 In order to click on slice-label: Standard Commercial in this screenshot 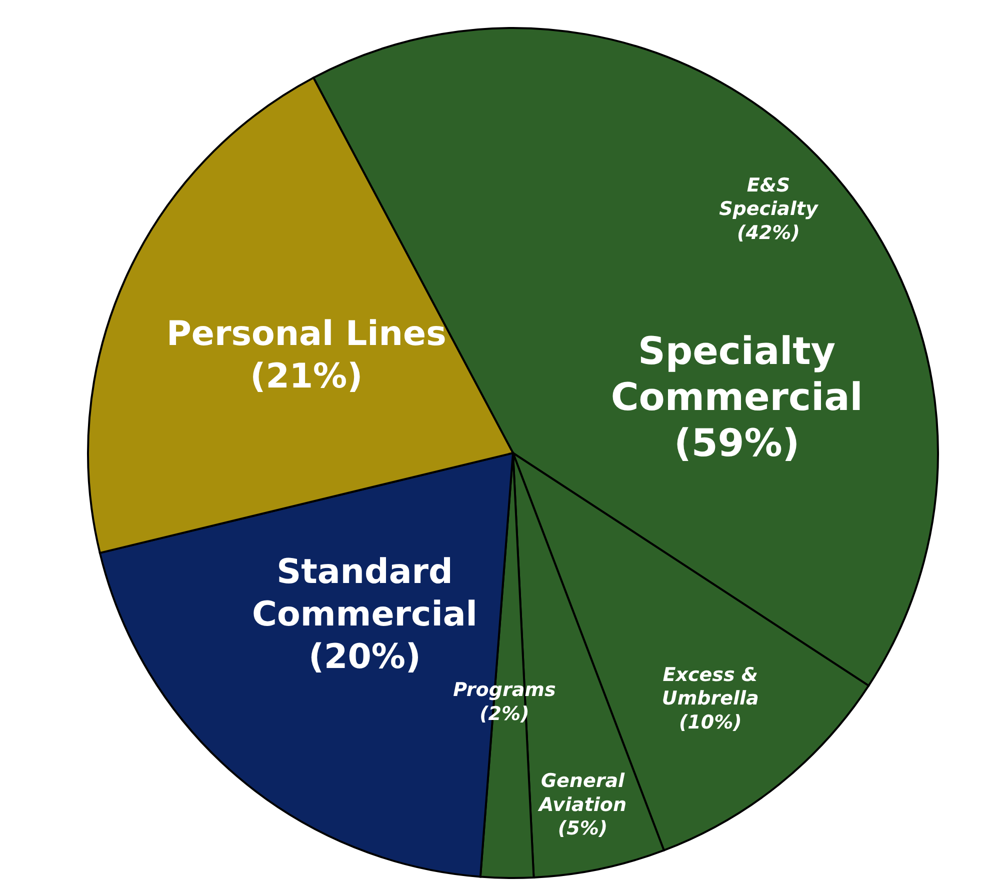, I will do `click(365, 593)`.